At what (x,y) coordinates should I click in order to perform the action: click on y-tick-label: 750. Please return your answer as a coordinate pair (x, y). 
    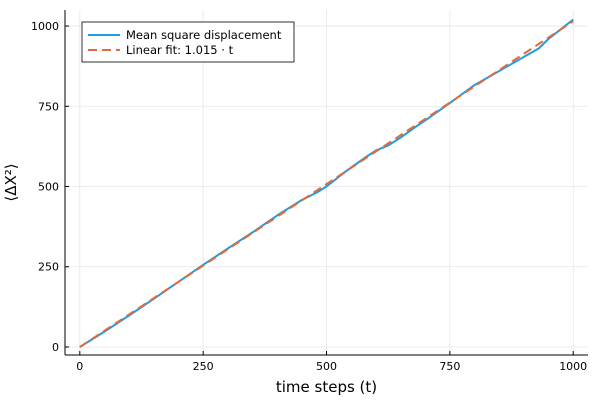
    Looking at the image, I should click on (48, 106).